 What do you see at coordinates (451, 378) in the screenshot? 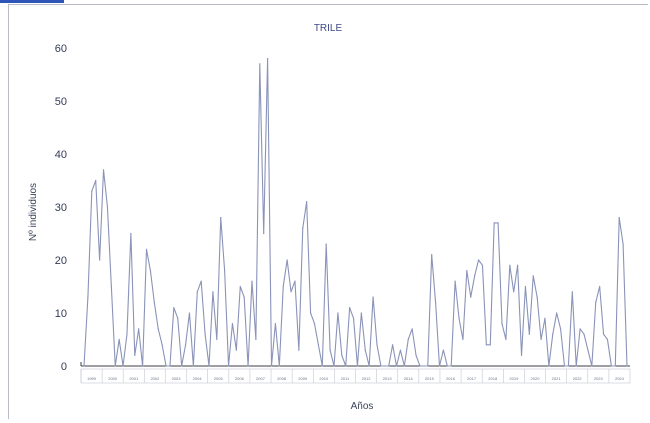
I see `year-label: 2016` at bounding box center [451, 378].